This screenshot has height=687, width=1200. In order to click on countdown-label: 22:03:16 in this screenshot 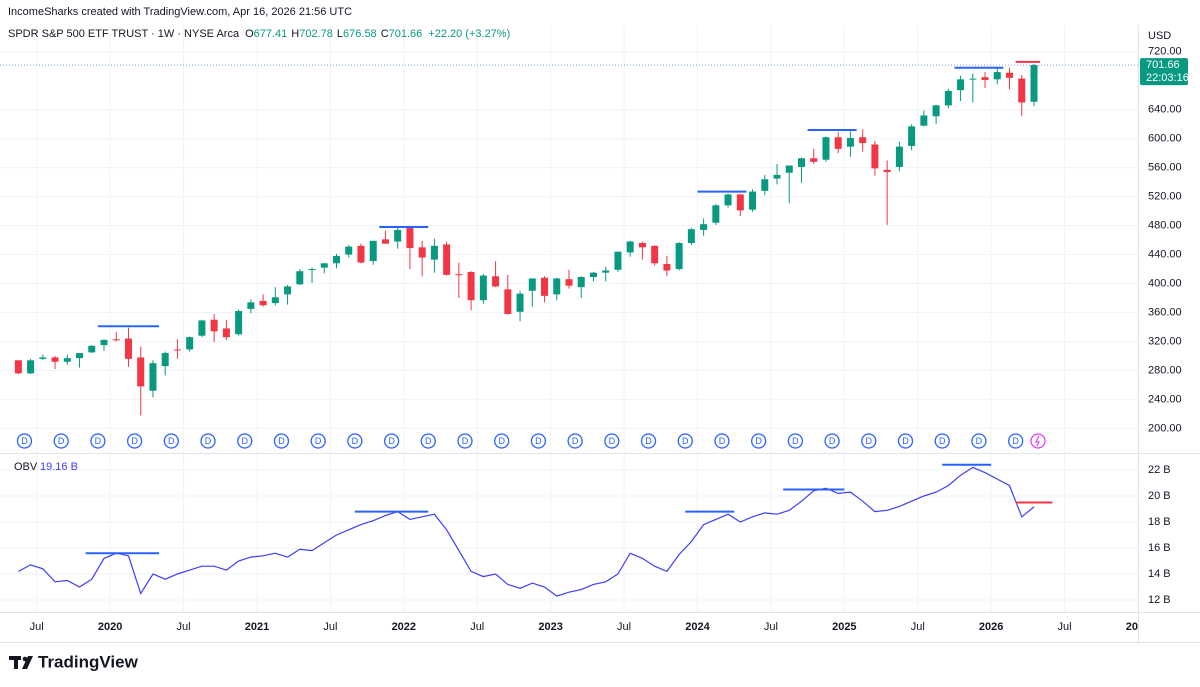, I will do `click(1167, 78)`.